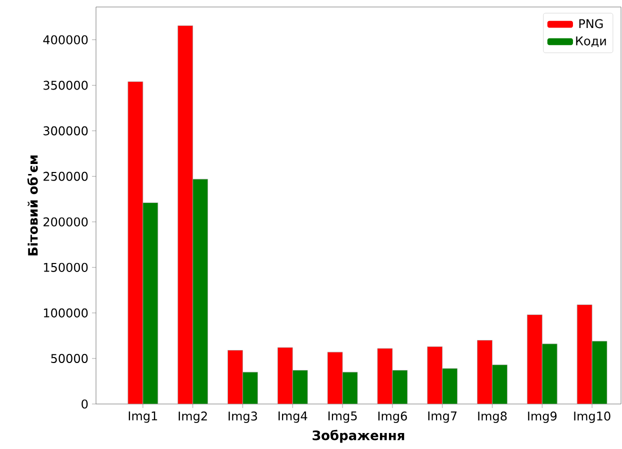 The height and width of the screenshot is (449, 622). What do you see at coordinates (66, 267) in the screenshot?
I see `y-tick-label: 150000` at bounding box center [66, 267].